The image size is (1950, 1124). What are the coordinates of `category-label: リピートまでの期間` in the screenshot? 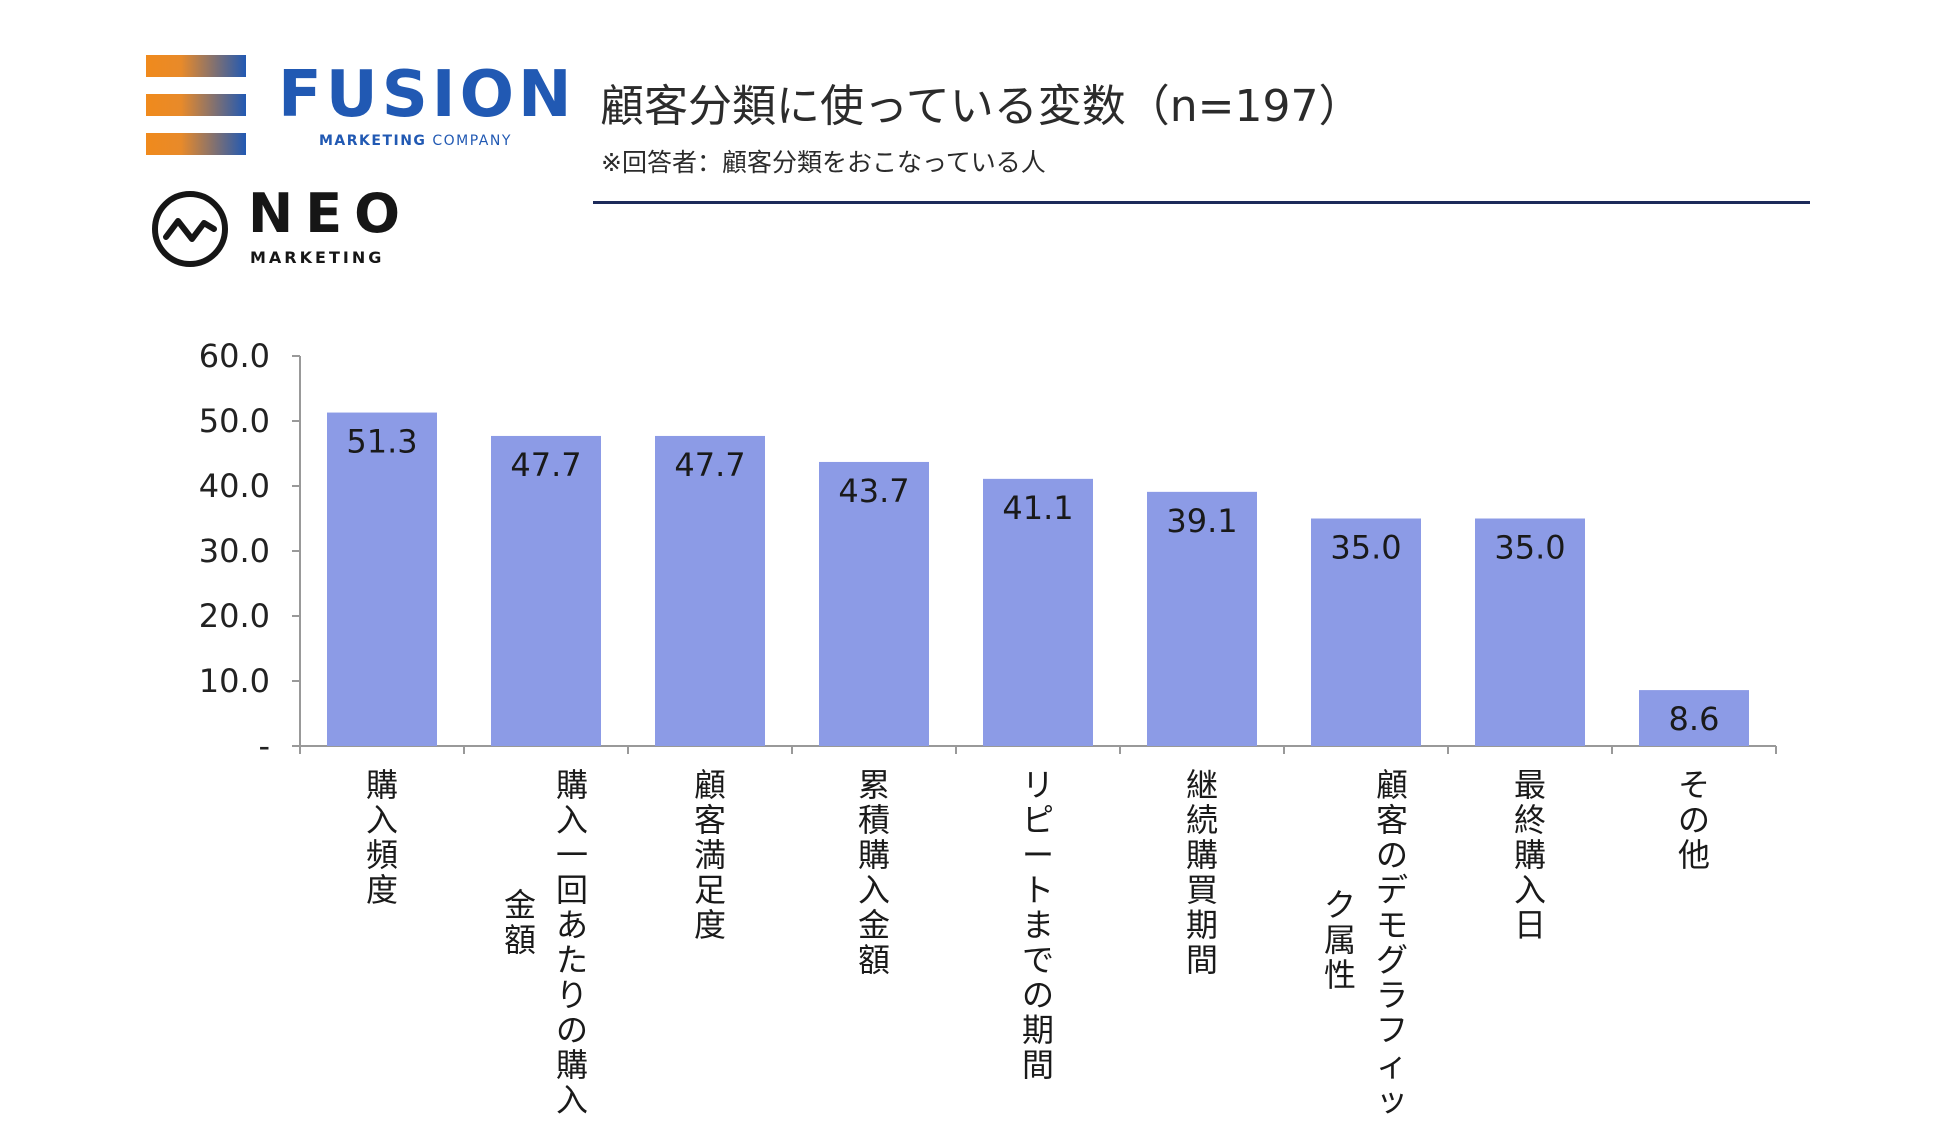 It's located at (1038, 925).